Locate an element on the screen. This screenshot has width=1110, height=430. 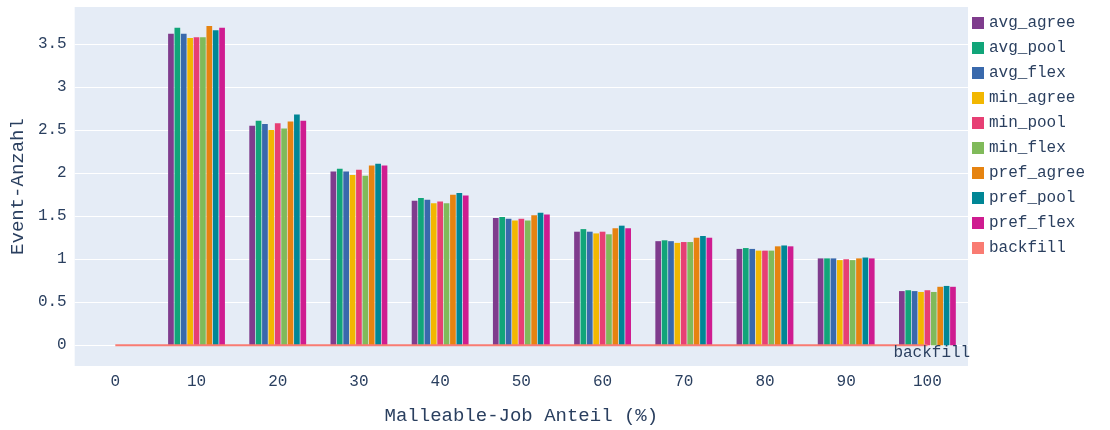
x-tick-label: 20 is located at coordinates (278, 382).